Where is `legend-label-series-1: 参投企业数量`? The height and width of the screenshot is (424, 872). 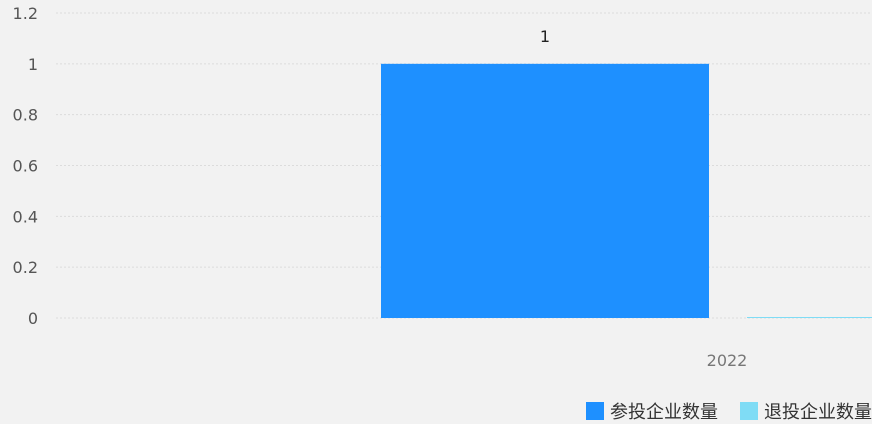
legend-label-series-1: 参投企业数量 is located at coordinates (664, 412).